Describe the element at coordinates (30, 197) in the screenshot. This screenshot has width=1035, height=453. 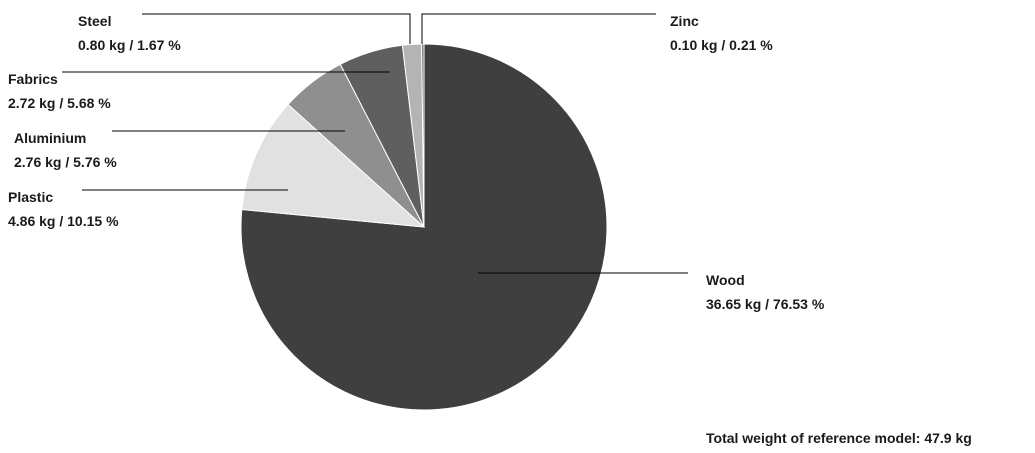
I see `label-plastic: Plastic` at that location.